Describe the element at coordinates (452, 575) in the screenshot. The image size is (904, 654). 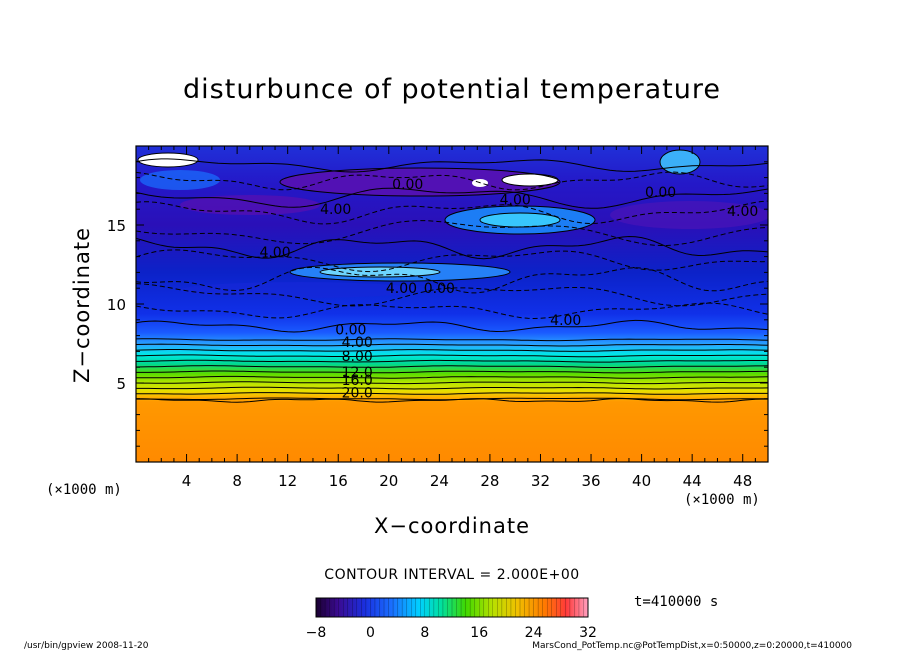
I see `contour-interval-label: CONTOUR INTERVAL = 2.000E+00` at that location.